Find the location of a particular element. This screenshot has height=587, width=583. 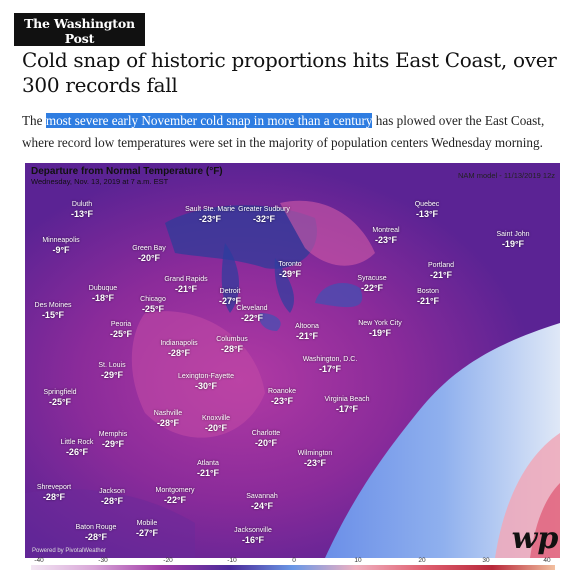

city-name: Roanoke is located at coordinates (282, 391).